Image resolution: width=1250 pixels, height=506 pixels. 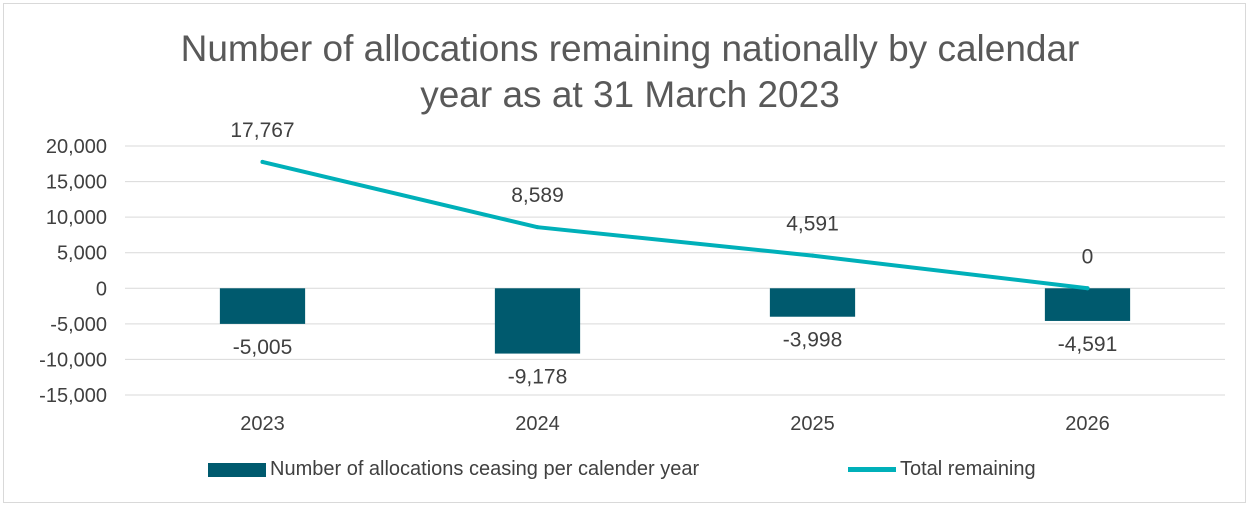 What do you see at coordinates (101, 289) in the screenshot?
I see `y-tick-label: 0` at bounding box center [101, 289].